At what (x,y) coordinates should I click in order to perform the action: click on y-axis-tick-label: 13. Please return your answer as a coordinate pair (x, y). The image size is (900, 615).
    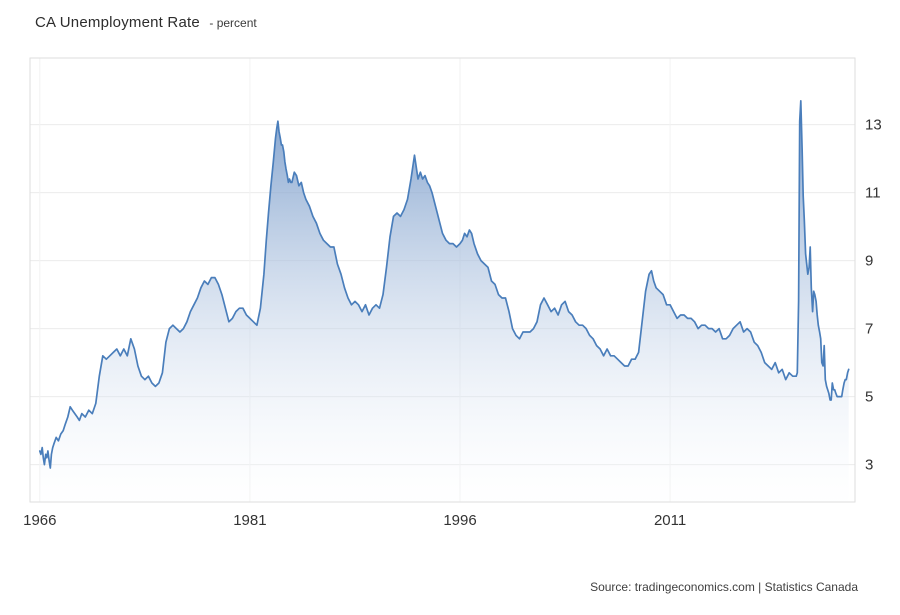
    Looking at the image, I should click on (873, 125).